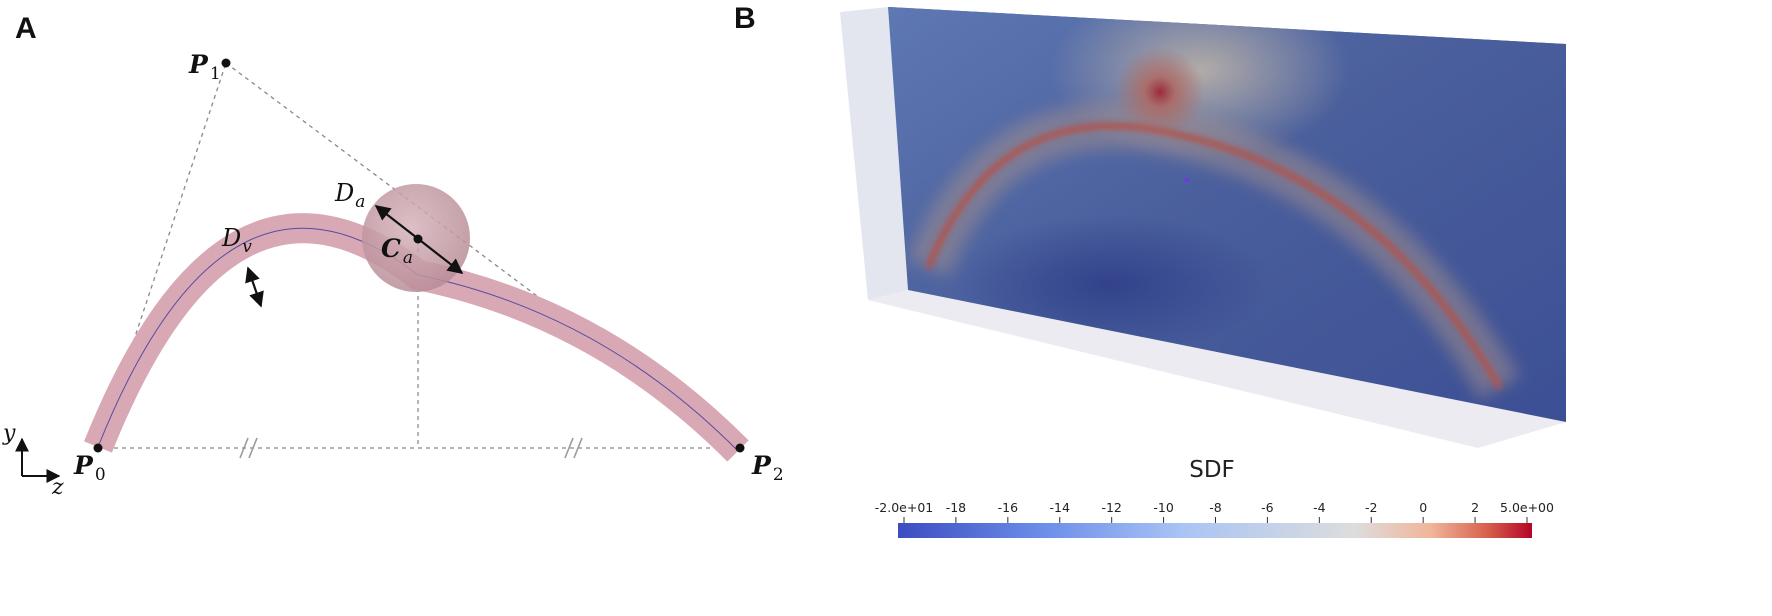 This screenshot has height=616, width=1772. Describe the element at coordinates (1008, 507) in the screenshot. I see `colorbar-tick-label: -16` at that location.